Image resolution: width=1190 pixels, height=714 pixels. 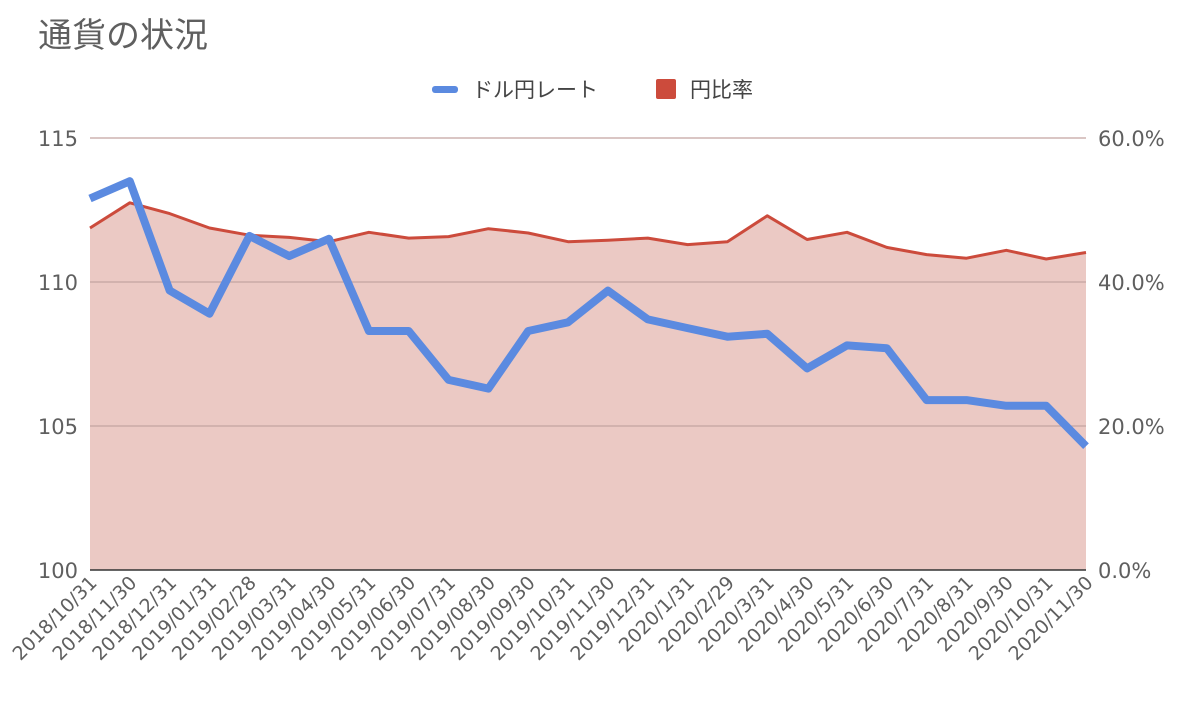 What do you see at coordinates (1124, 571) in the screenshot?
I see `y-right-tick-label: 0.0%` at bounding box center [1124, 571].